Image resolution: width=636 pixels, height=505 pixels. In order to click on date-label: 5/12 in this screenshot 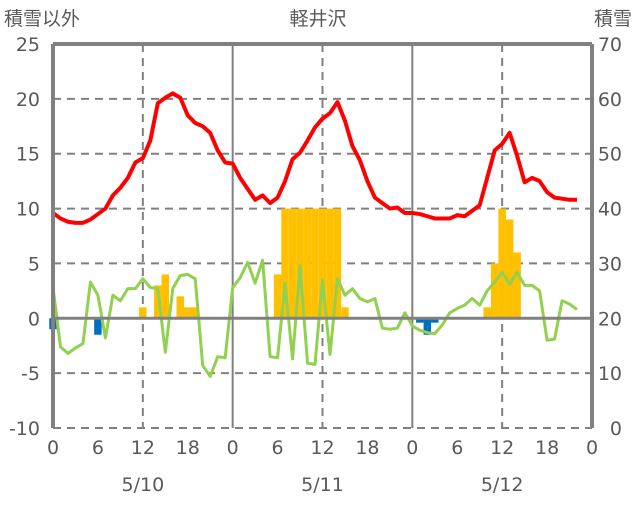, I will do `click(502, 485)`.